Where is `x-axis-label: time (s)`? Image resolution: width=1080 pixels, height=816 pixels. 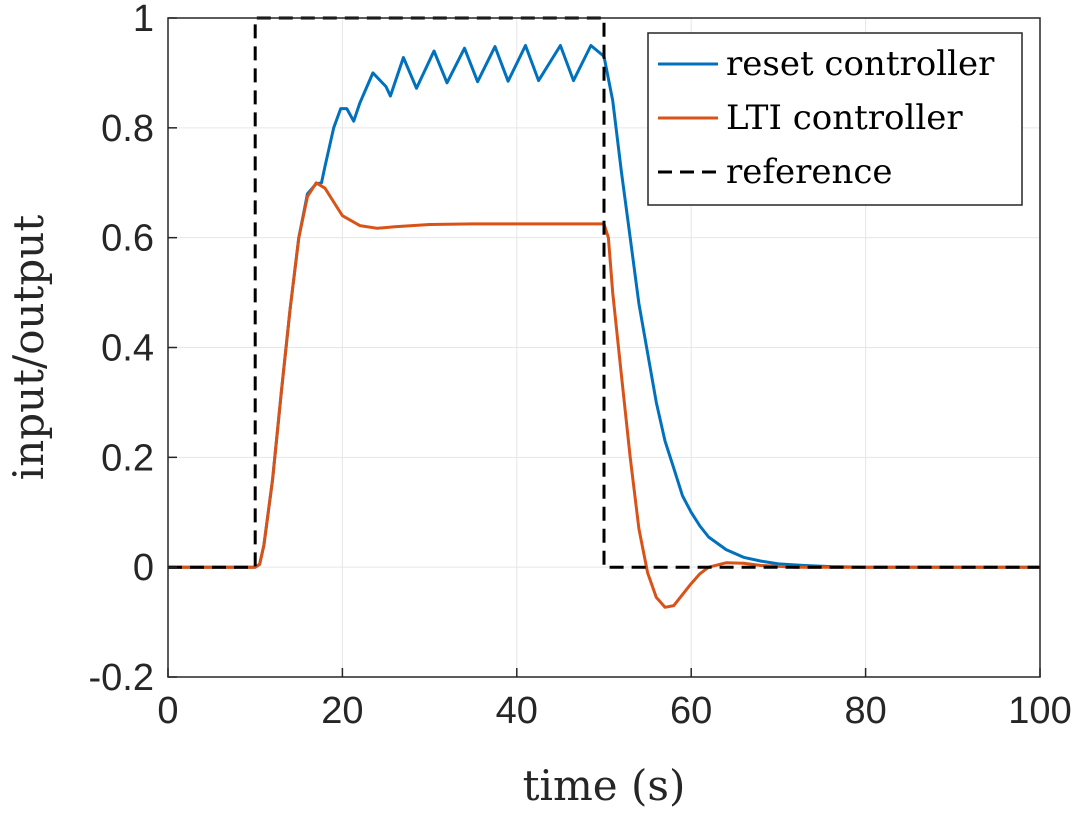
x-axis-label: time (s) is located at coordinates (604, 785).